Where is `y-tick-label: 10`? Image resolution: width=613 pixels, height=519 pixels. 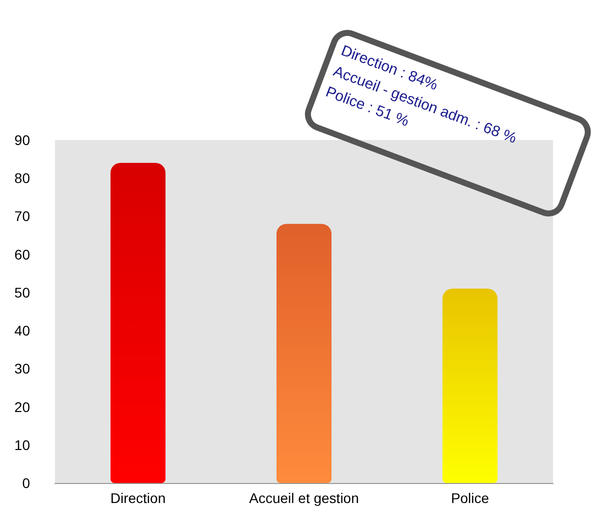
y-tick-label: 10 is located at coordinates (22, 444).